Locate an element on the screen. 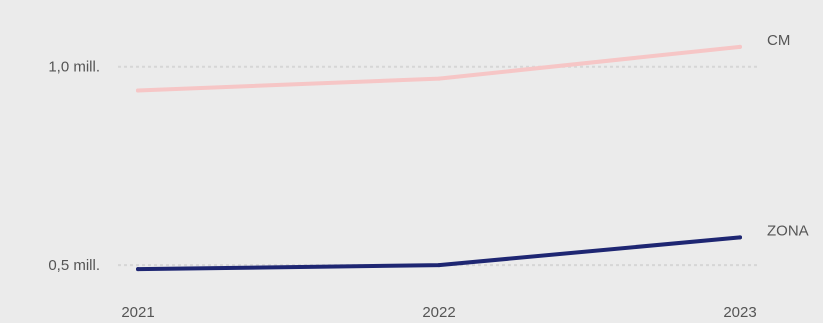  series-labels: CM ZONA is located at coordinates (788, 136).